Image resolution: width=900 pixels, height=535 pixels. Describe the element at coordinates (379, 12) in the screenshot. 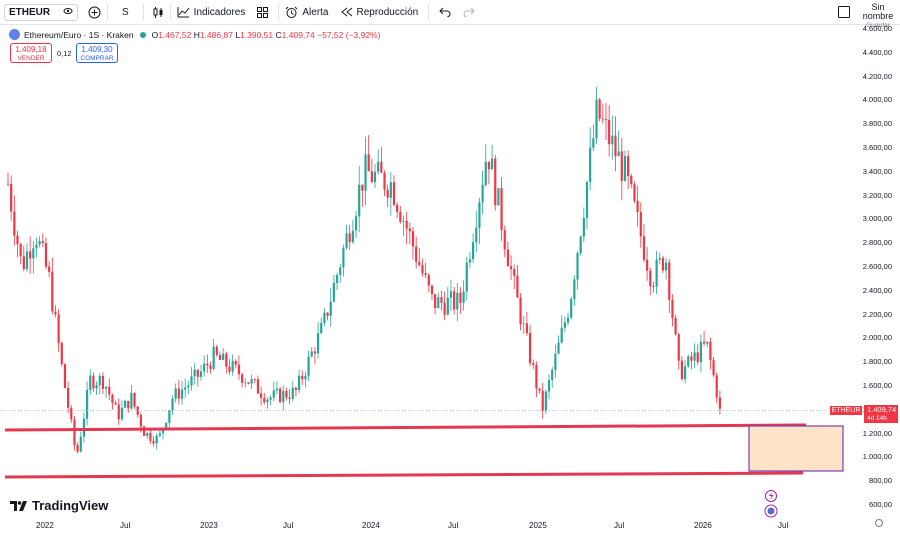

I see `replay-button: Reproducción` at that location.